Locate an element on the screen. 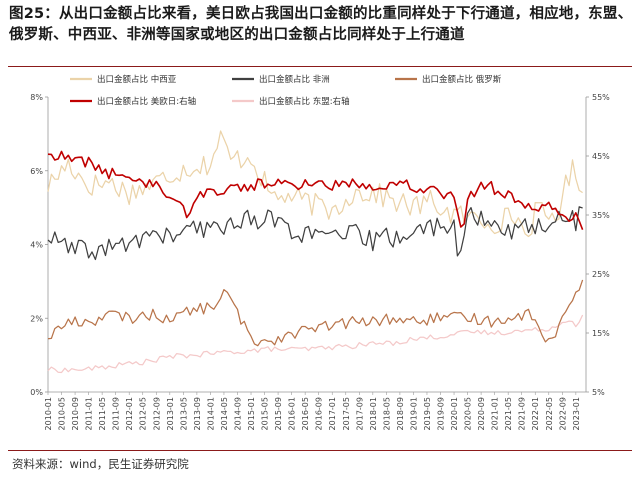 The height and width of the screenshot is (477, 640). right-tick-label: 5% is located at coordinates (598, 392).